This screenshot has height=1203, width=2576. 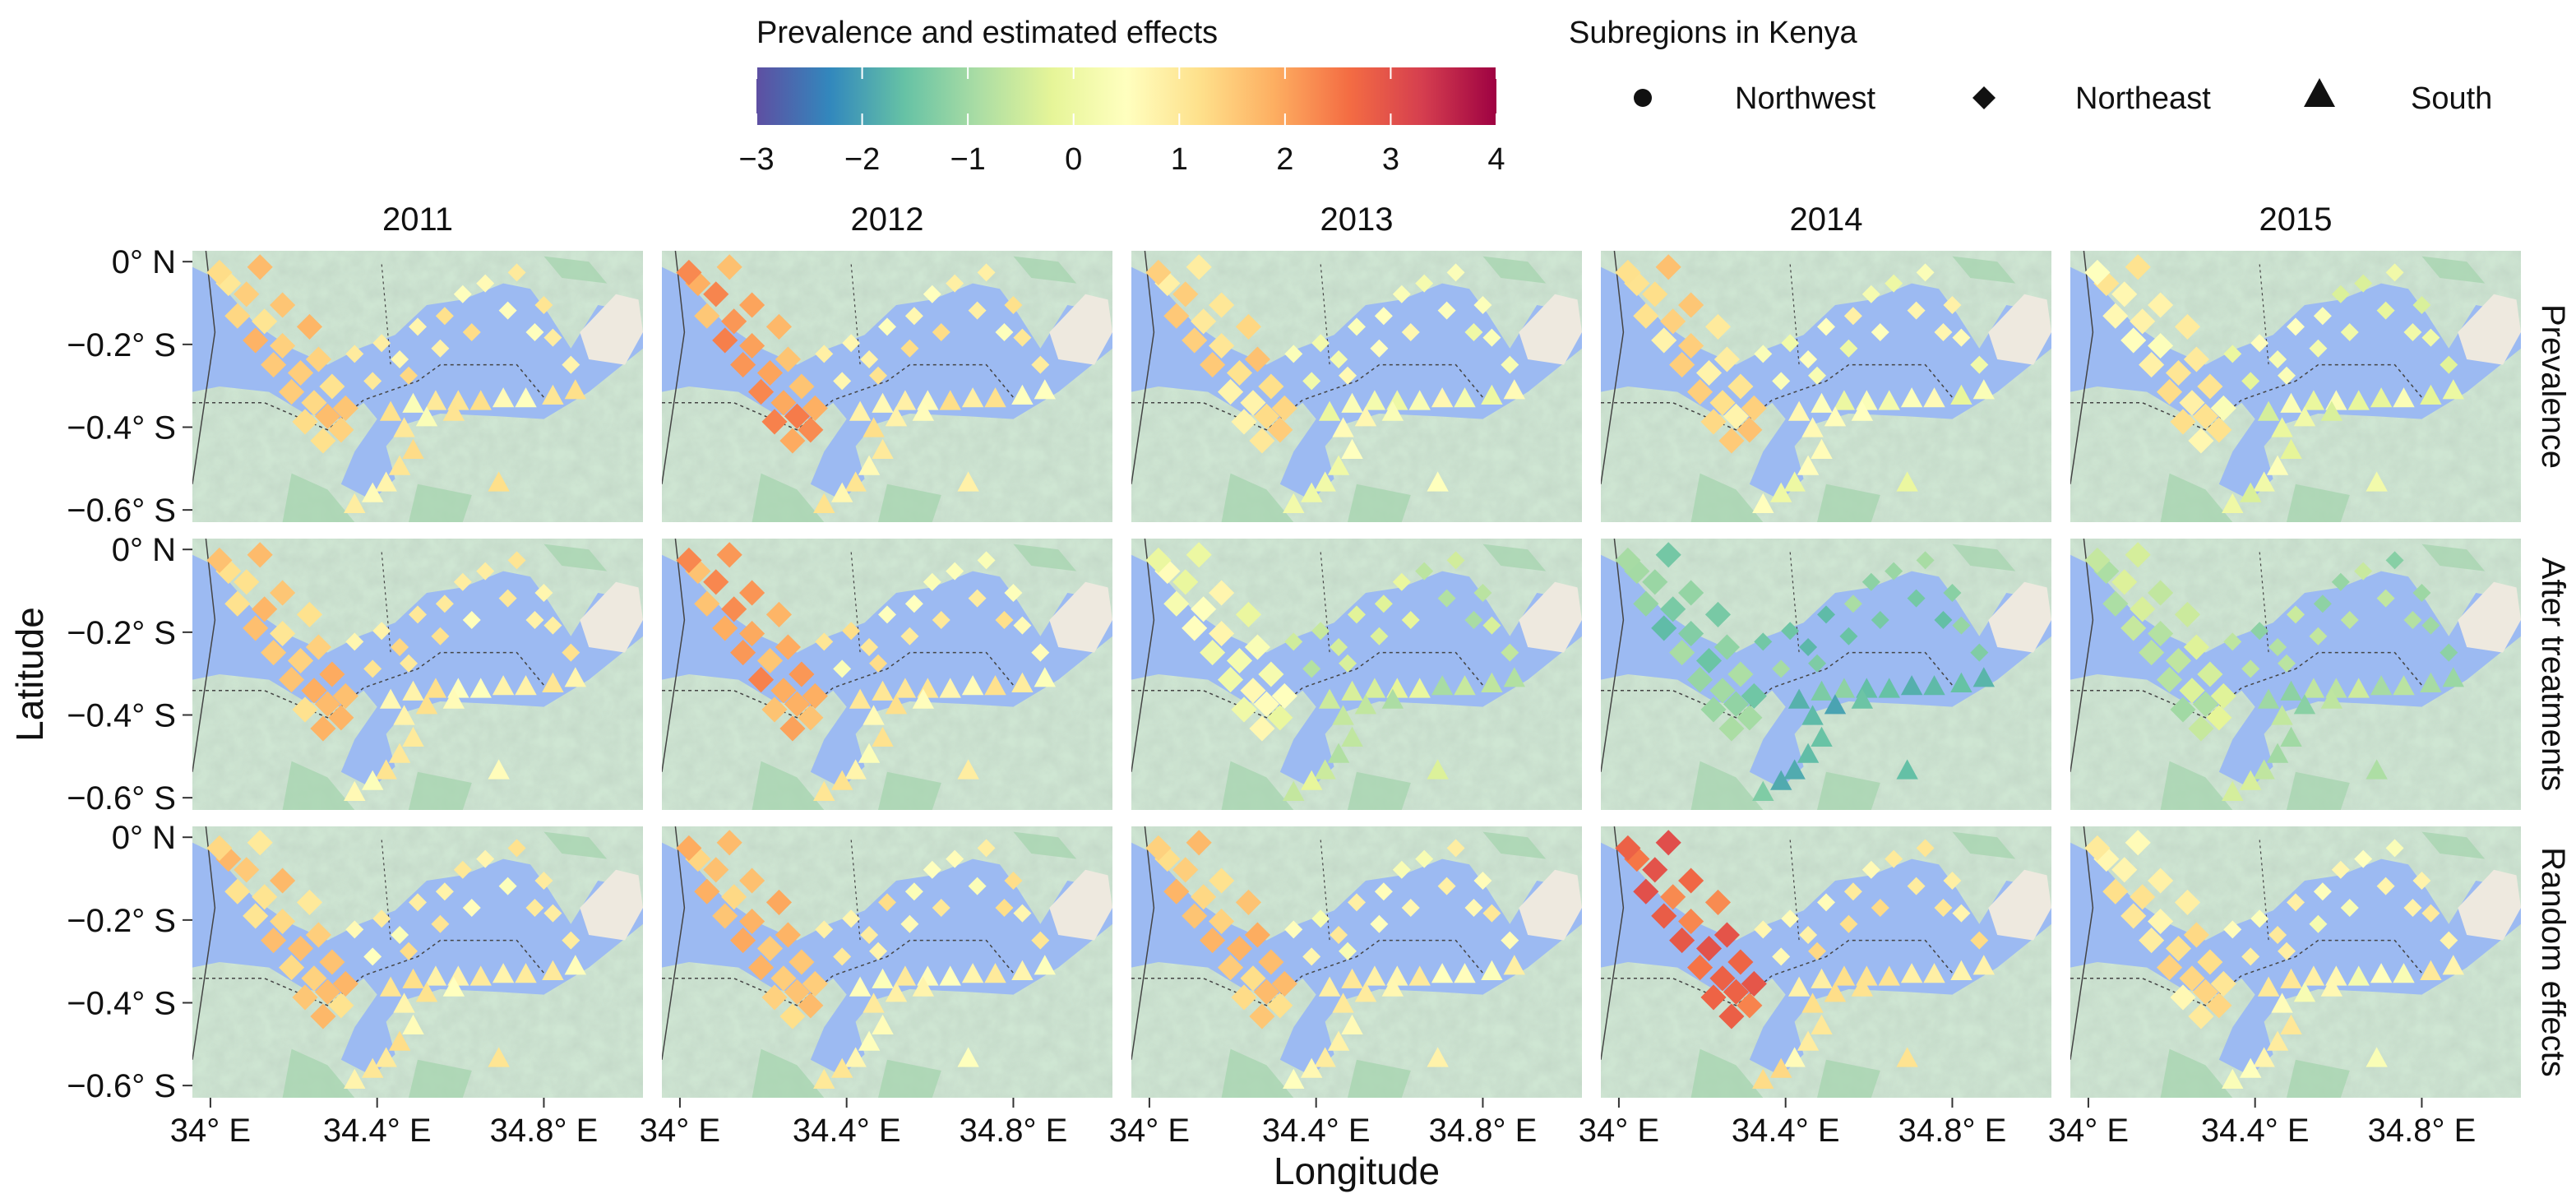 I want to click on lake-victoria-area, so click(x=417, y=384).